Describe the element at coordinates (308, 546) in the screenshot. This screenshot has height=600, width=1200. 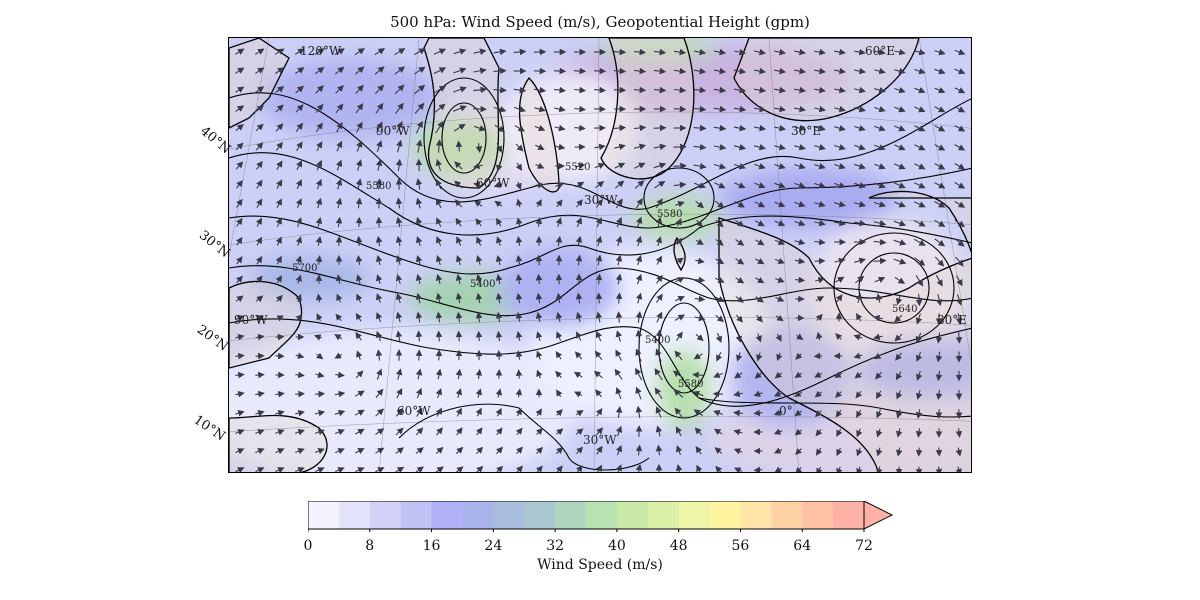
I see `colorbar-tick-label: 0` at that location.